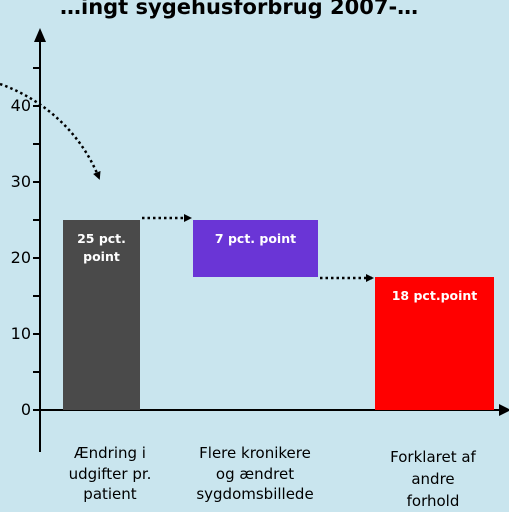 Image resolution: width=509 pixels, height=512 pixels. What do you see at coordinates (40, 35) in the screenshot?
I see `y-axis-arrowhead` at bounding box center [40, 35].